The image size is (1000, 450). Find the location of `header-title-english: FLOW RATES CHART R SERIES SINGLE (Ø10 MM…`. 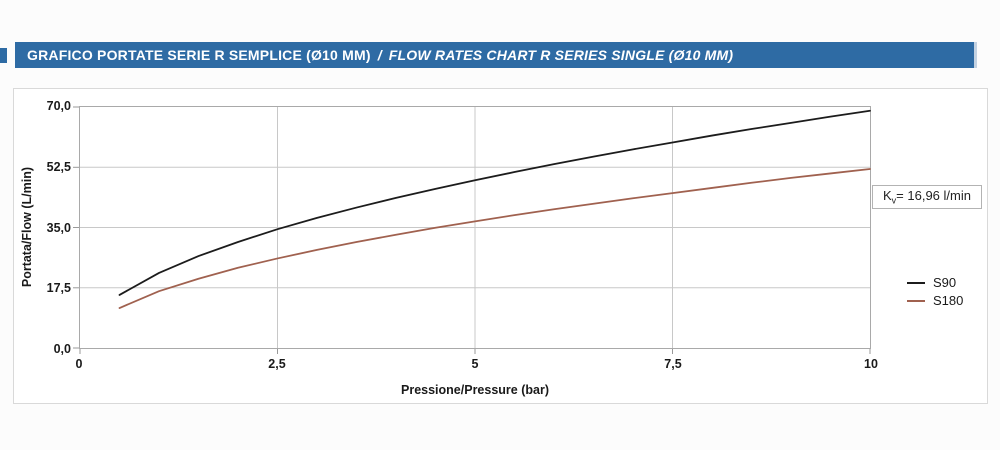

header-title-english: FLOW RATES CHART R SERIES SINGLE (Ø10 MM… is located at coordinates (561, 55).